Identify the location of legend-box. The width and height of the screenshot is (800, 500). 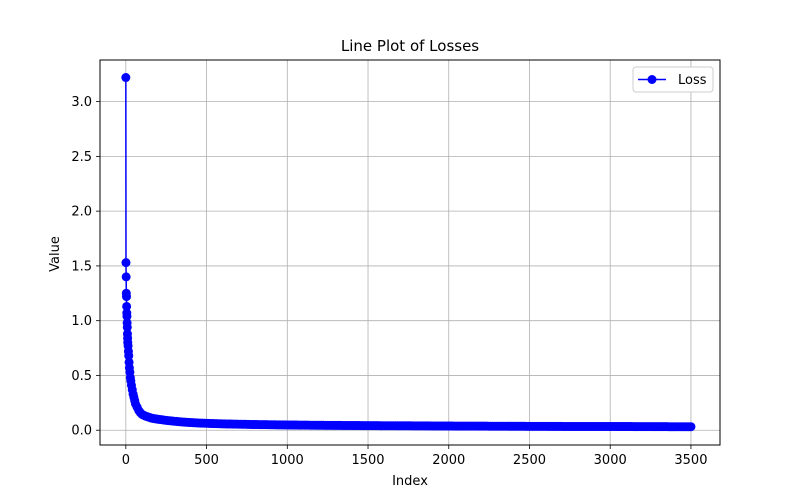
(673, 79).